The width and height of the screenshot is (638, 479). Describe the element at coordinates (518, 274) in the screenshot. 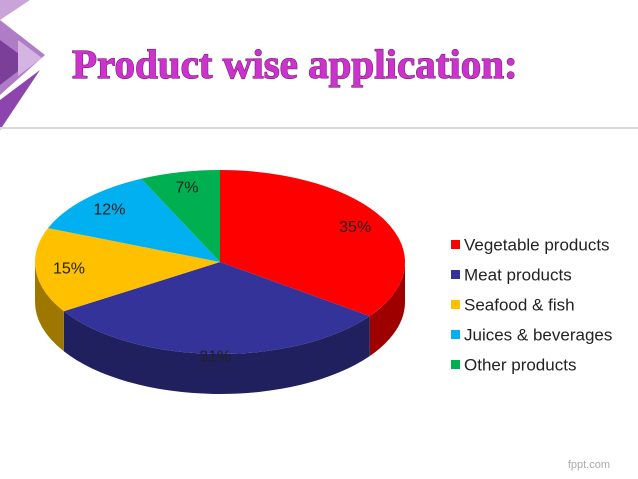

I see `legend-label: Meat products` at that location.